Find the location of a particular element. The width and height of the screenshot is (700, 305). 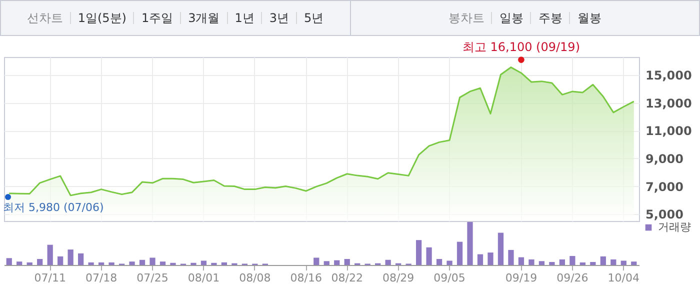

x-tick-label: 10/04 is located at coordinates (624, 278).